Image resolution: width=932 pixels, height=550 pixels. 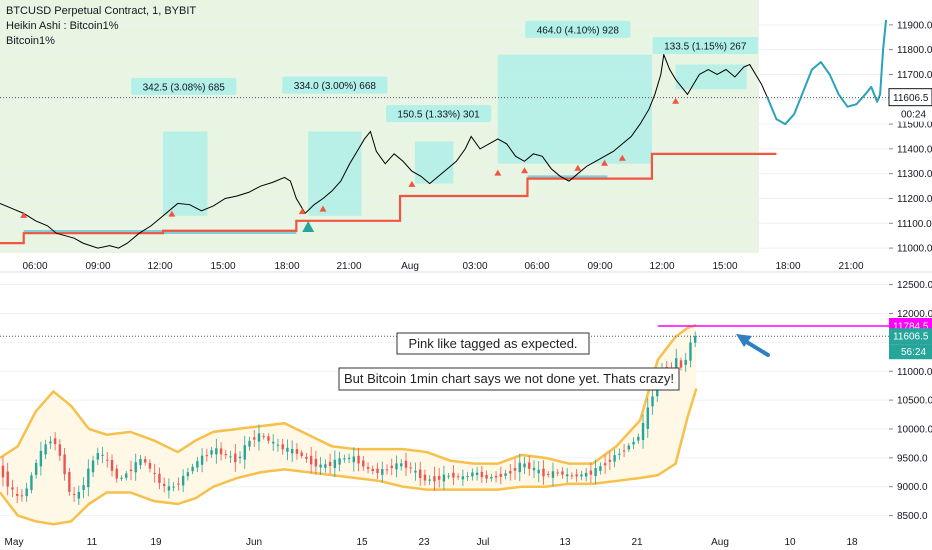 I want to click on trailing-stop-line, so click(x=388, y=198).